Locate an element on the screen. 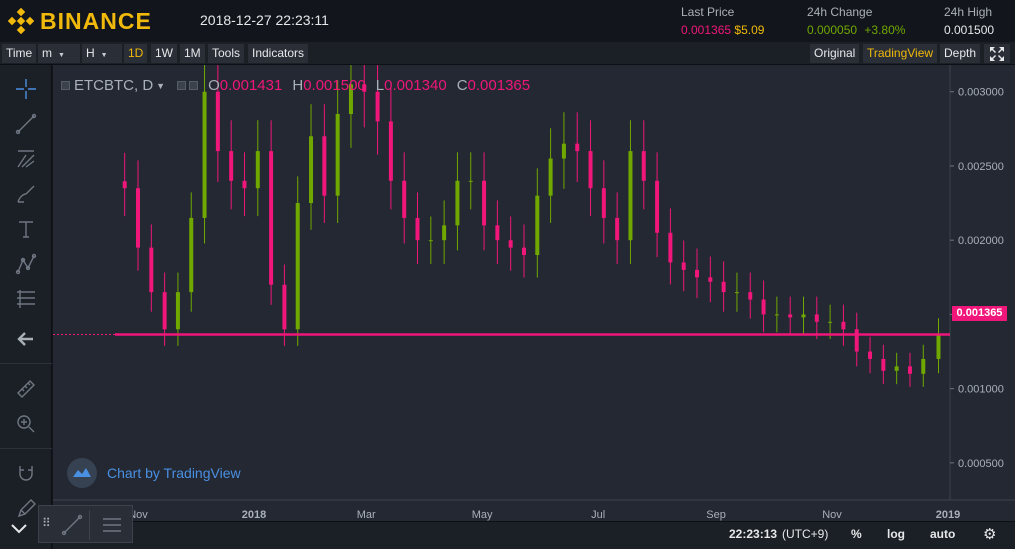  legend-symbol: ETCBTC, D is located at coordinates (114, 85).